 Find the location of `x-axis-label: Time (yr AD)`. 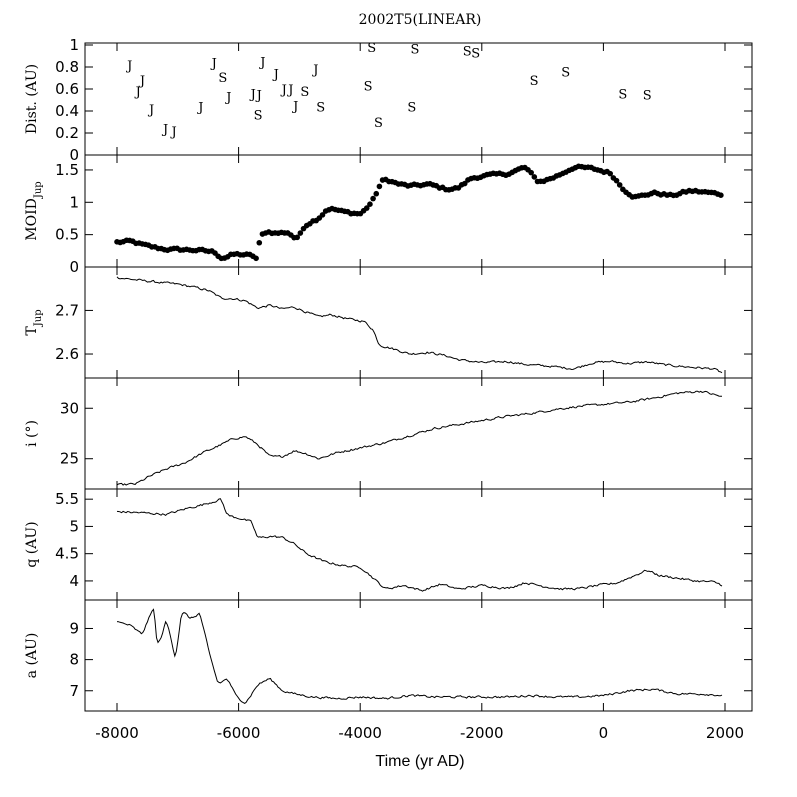

x-axis-label: Time (yr AD) is located at coordinates (419, 761).